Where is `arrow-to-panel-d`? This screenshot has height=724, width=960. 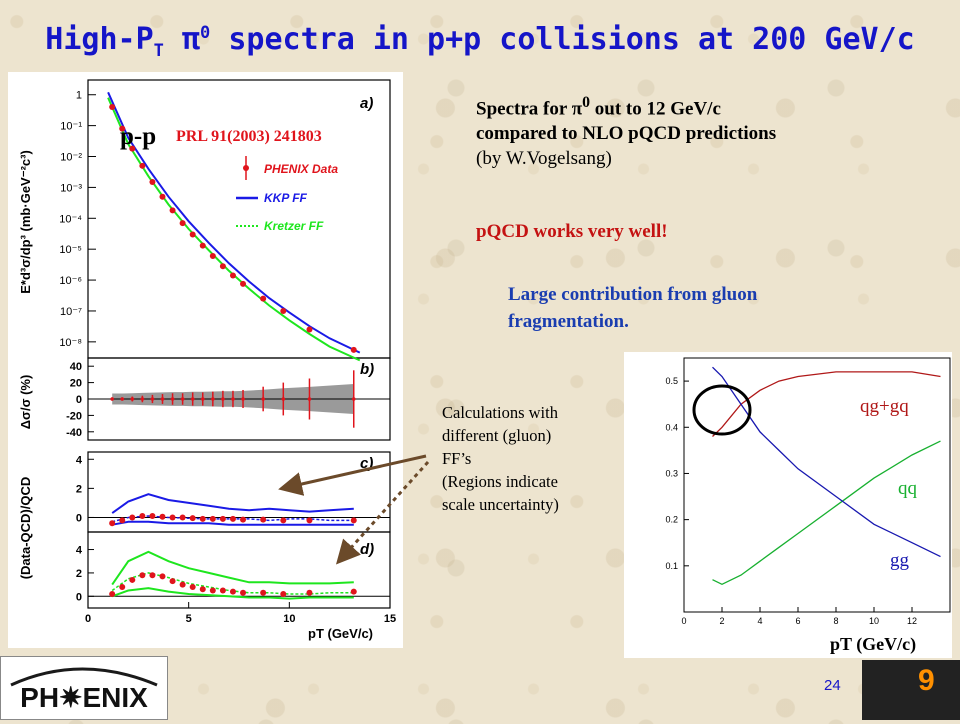
arrow-to-panel-d is located at coordinates (382, 512).